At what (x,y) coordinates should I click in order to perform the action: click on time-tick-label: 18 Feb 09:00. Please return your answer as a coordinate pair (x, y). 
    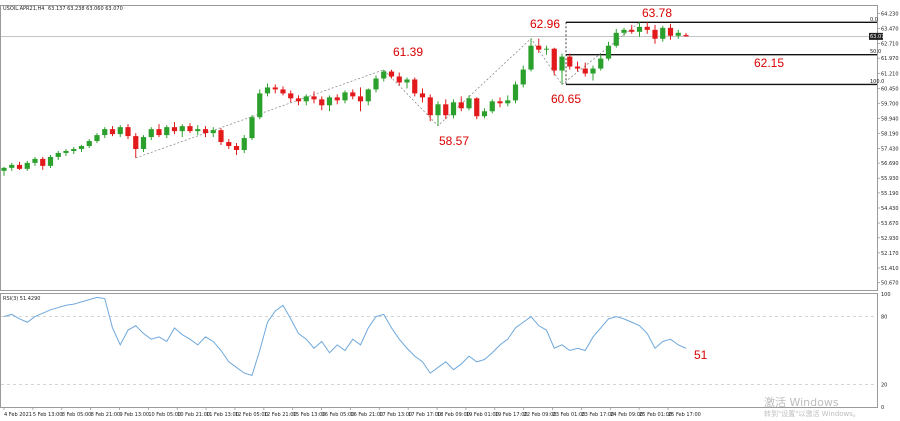
    Looking at the image, I should click on (453, 415).